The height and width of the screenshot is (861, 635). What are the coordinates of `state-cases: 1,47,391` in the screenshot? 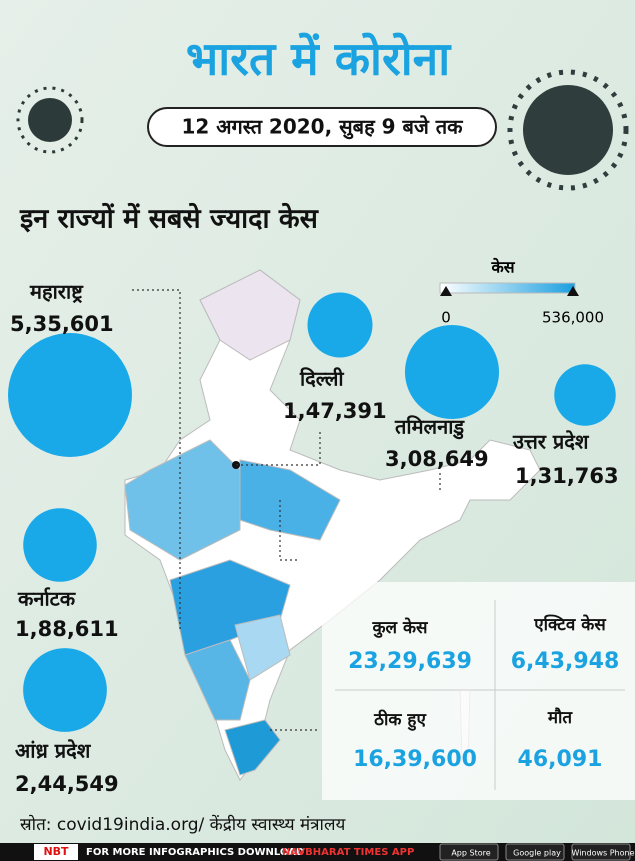 It's located at (335, 411).